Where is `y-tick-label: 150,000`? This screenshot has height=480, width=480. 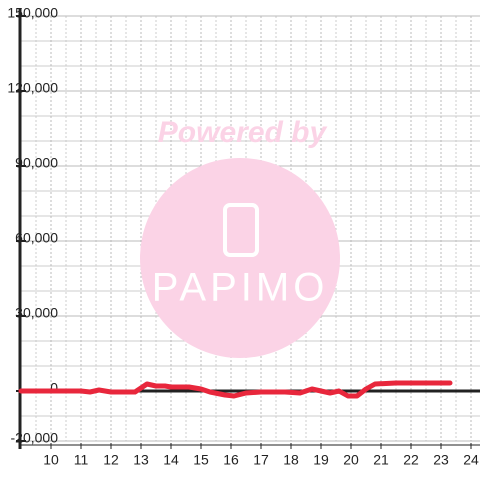 y-tick-label: 150,000 is located at coordinates (32, 13).